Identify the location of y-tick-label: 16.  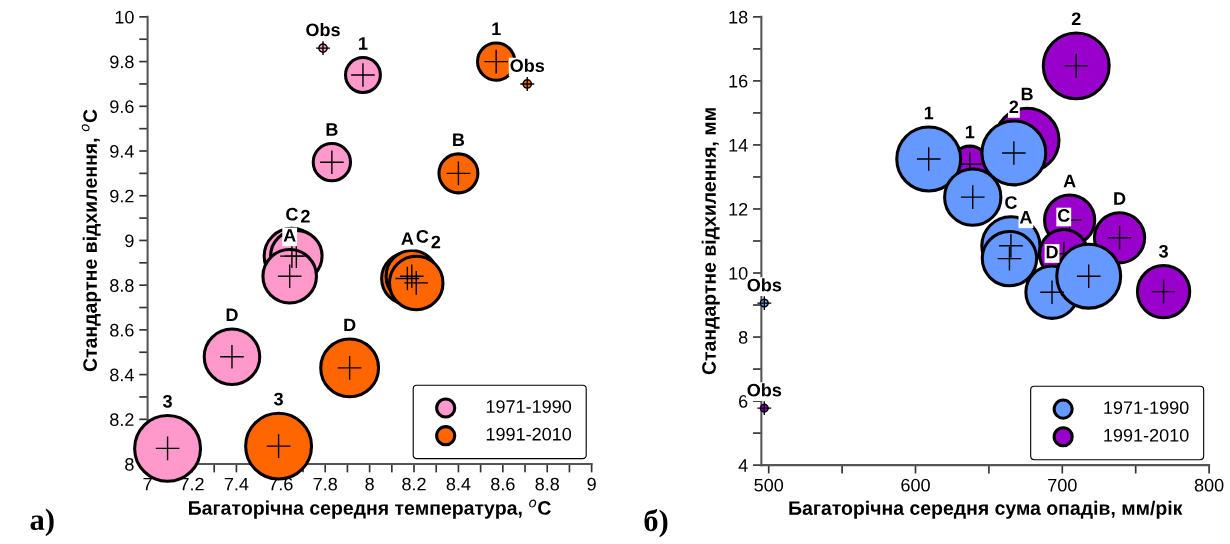
(738, 81).